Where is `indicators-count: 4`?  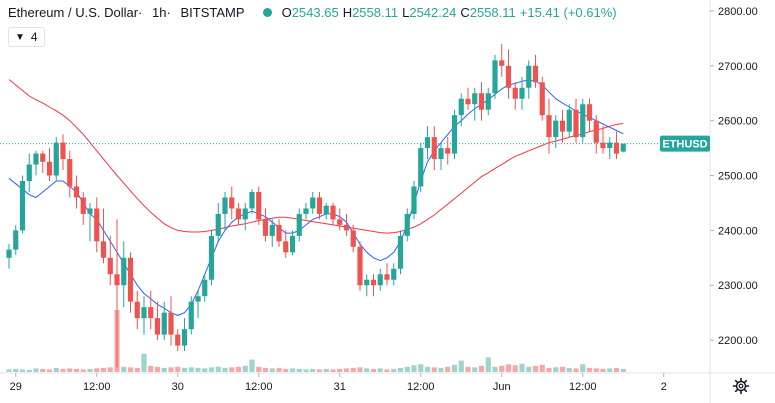 indicators-count: 4 is located at coordinates (34, 37).